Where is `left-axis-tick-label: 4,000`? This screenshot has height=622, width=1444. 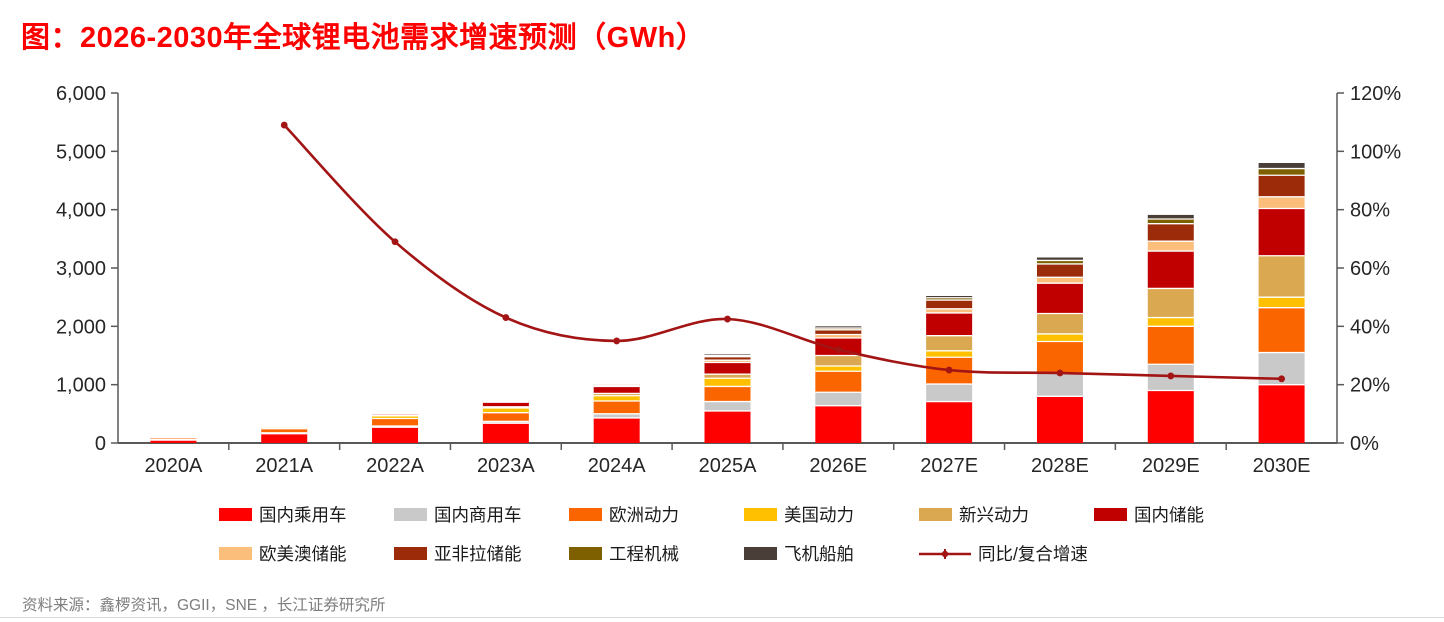 left-axis-tick-label: 4,000 is located at coordinates (81, 211).